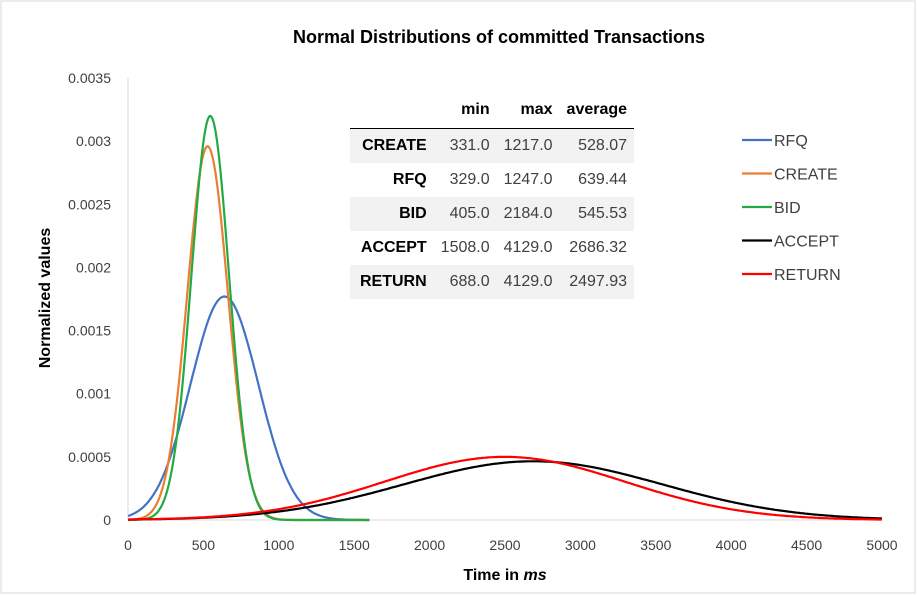 The width and height of the screenshot is (917, 595). Describe the element at coordinates (598, 247) in the screenshot. I see `stats-cell: 2686.32` at that location.